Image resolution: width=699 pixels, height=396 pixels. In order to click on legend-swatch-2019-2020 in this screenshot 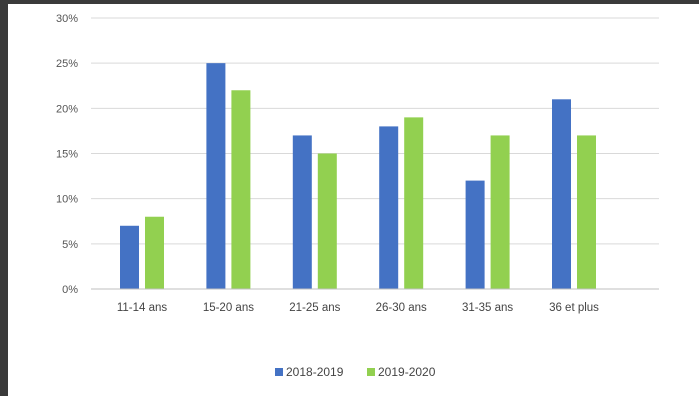, I will do `click(371, 372)`.